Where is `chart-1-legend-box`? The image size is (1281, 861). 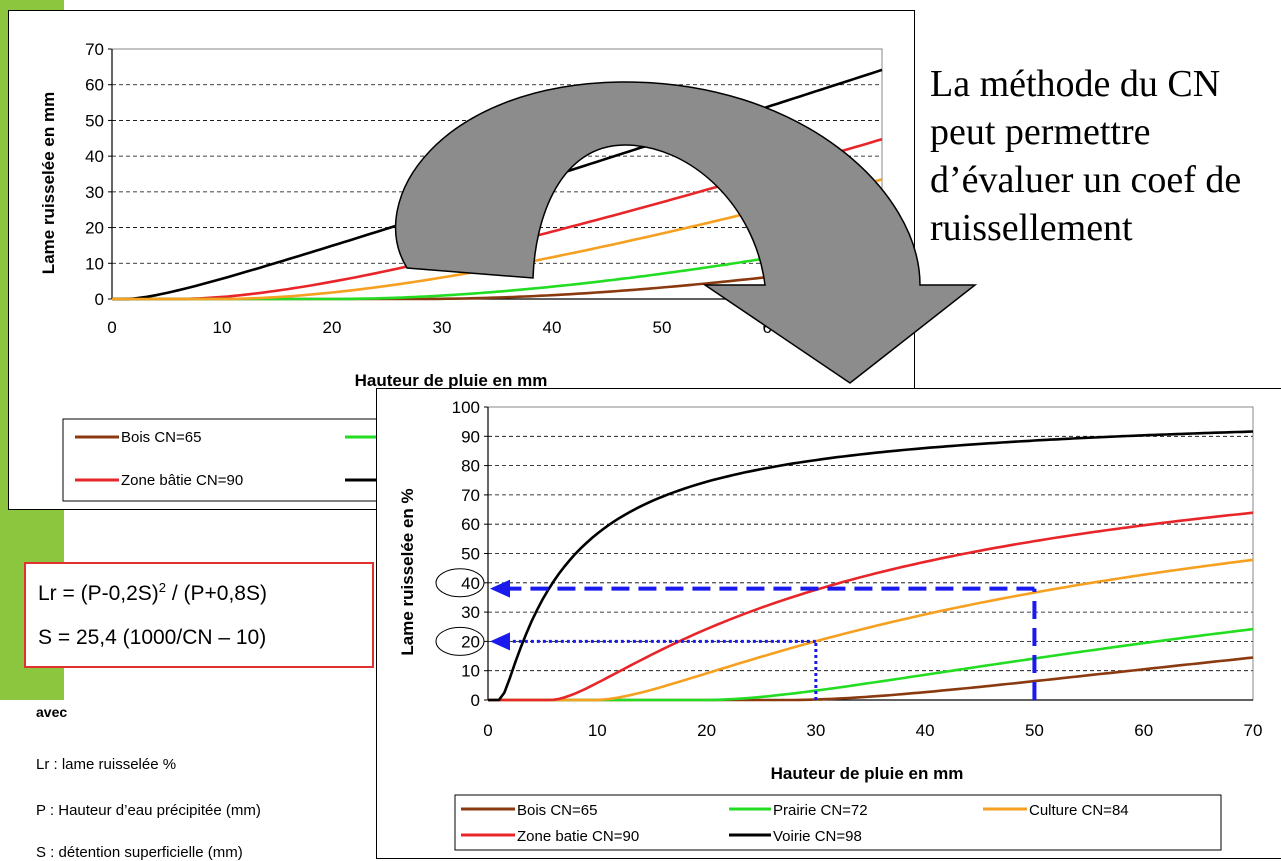 chart-1-legend-box is located at coordinates (243, 460).